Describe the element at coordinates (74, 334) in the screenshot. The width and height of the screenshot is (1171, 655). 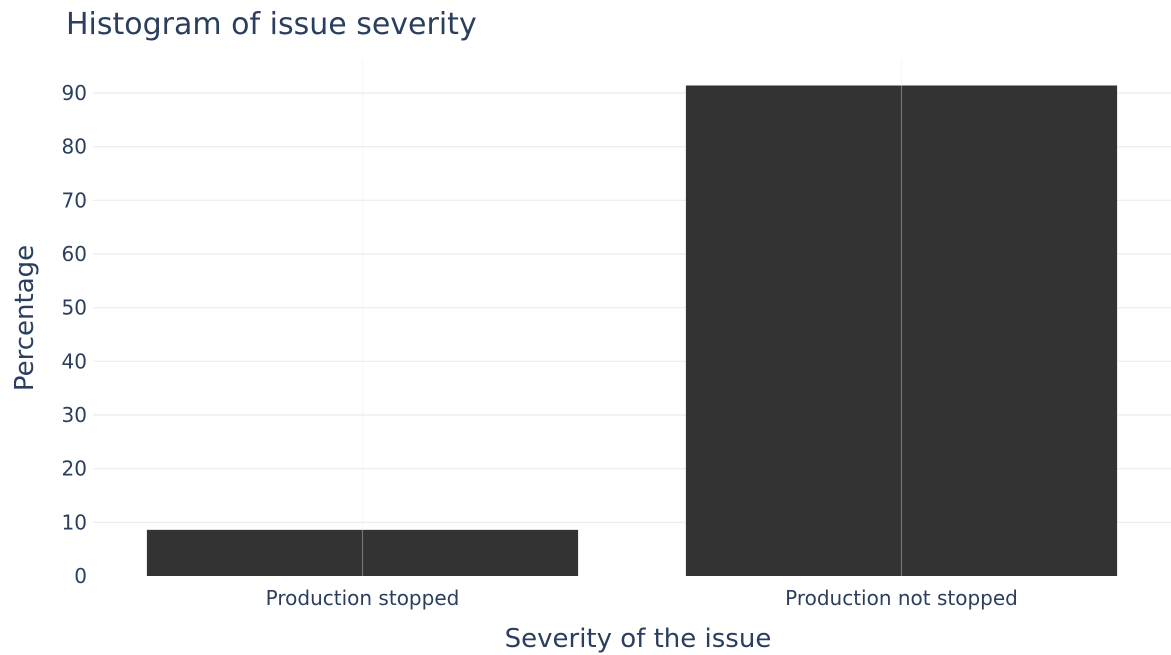
I see `y-tick-labels: 0 10 20 30 40 50 60 70 80 90` at that location.